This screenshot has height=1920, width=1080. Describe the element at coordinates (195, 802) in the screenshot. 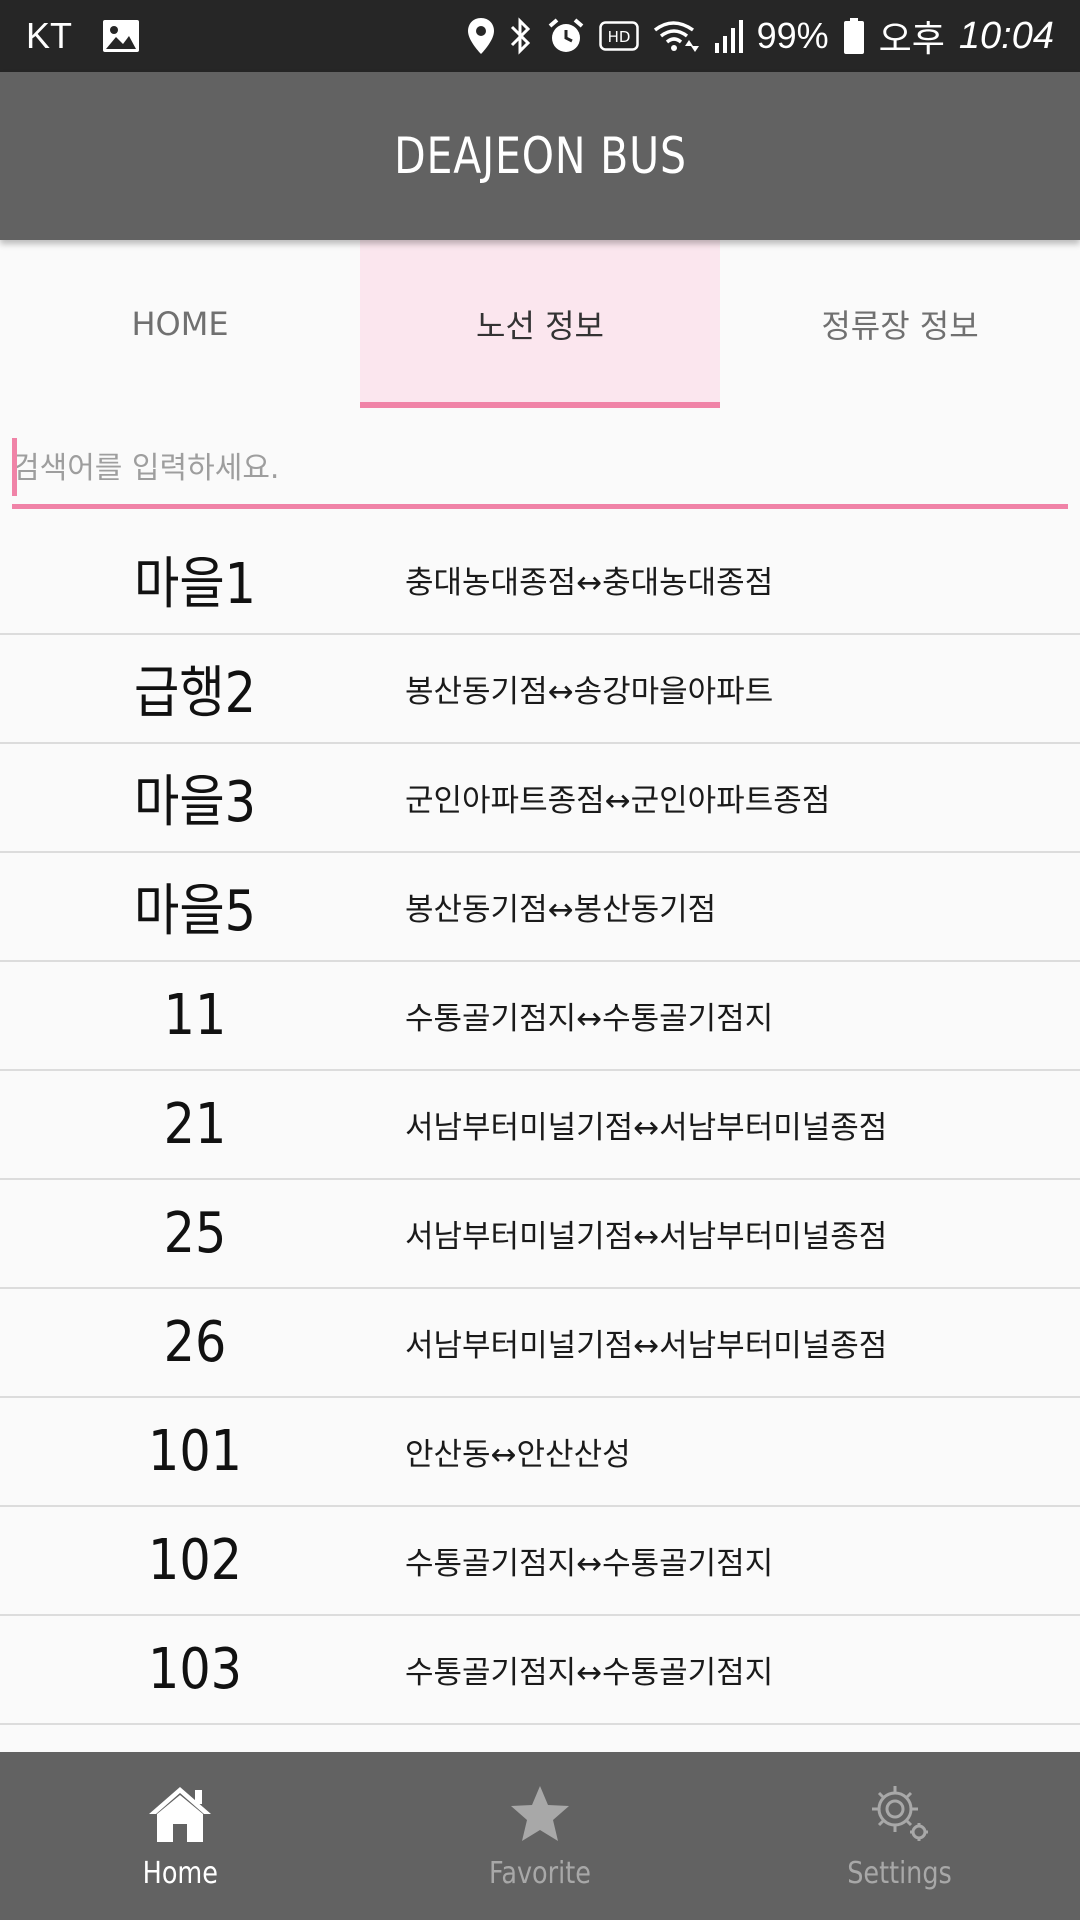

I see `route-number: 마을3` at that location.